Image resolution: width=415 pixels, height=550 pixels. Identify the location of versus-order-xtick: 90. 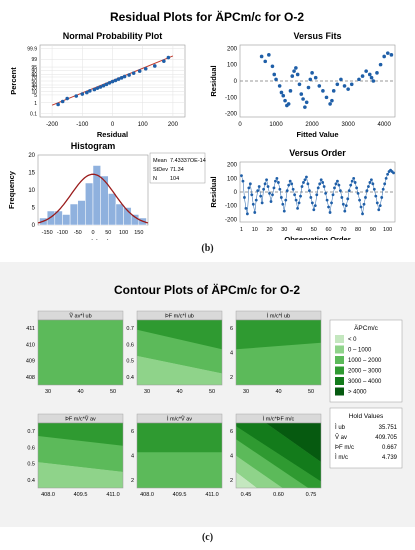
(373, 230).